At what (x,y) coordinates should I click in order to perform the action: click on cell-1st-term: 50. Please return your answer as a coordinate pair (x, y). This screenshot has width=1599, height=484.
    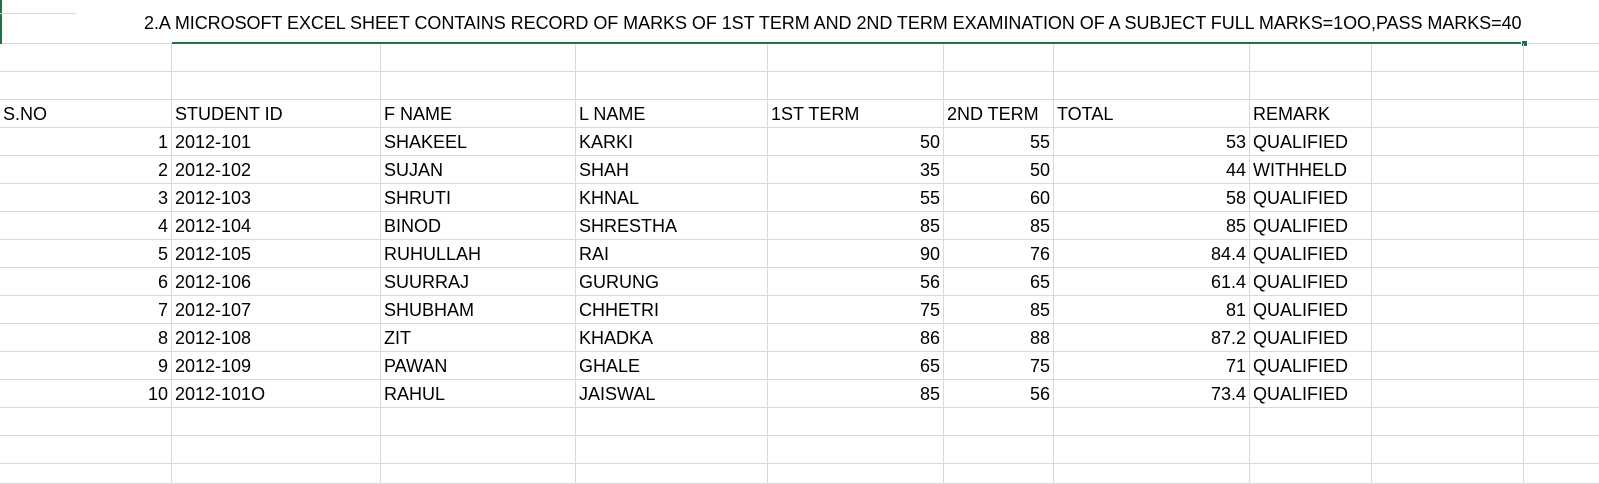
    Looking at the image, I should click on (856, 142).